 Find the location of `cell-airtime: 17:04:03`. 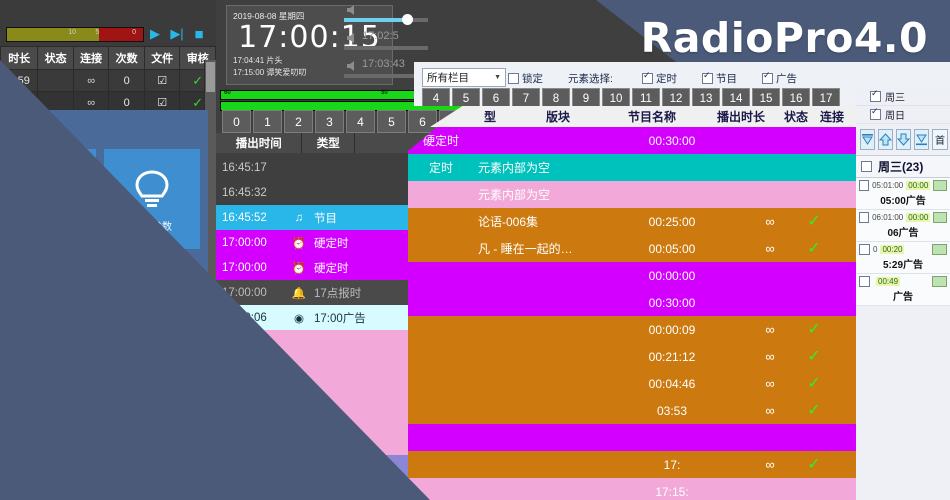

cell-airtime: 17:04:03 is located at coordinates (244, 392).